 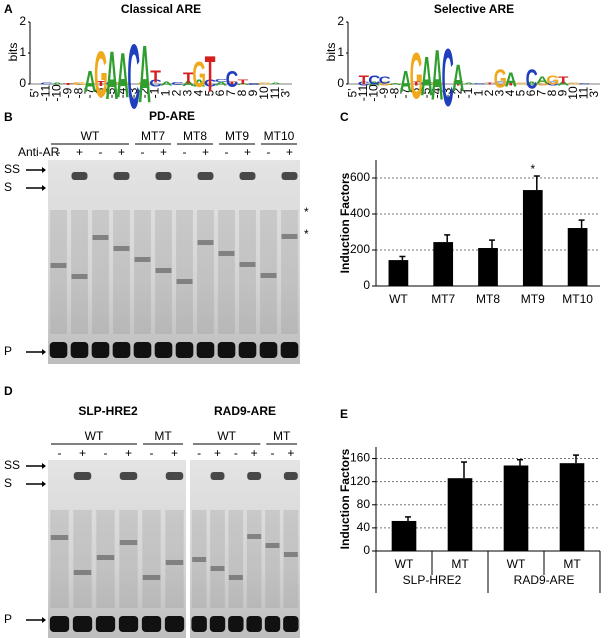 What do you see at coordinates (499, 92) in the screenshot?
I see `logo-position: 3` at bounding box center [499, 92].